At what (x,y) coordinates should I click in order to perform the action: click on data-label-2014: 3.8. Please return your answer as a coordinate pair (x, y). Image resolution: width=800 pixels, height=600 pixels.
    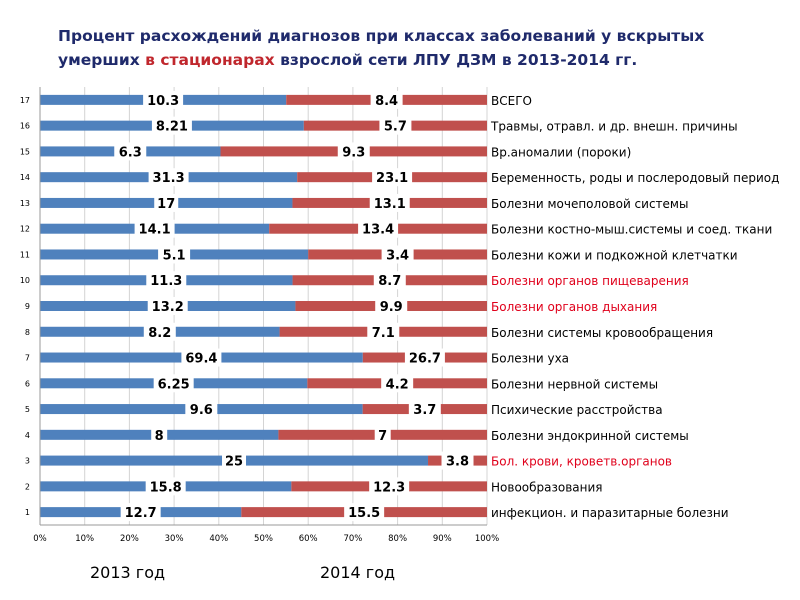
    Looking at the image, I should click on (457, 462).